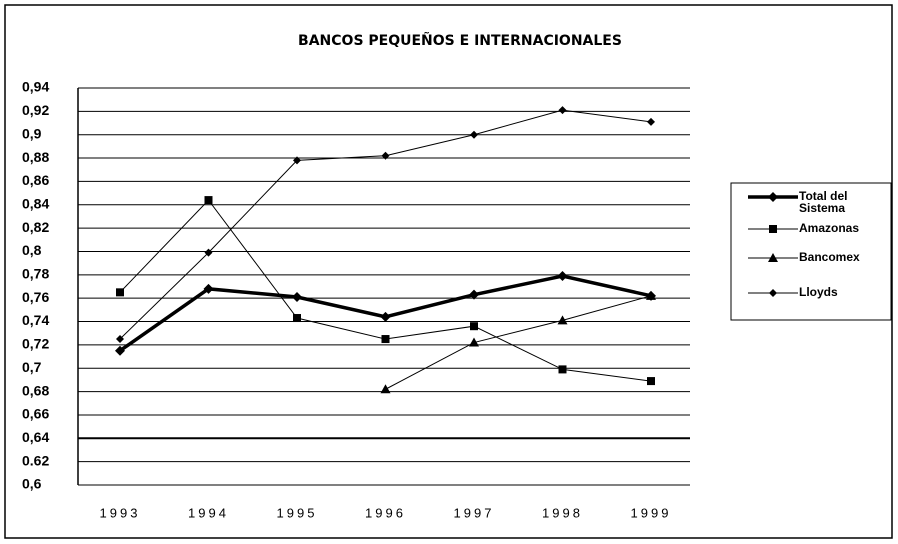 Image resolution: width=898 pixels, height=544 pixels. I want to click on y-tick-label: 0,78, so click(35, 274).